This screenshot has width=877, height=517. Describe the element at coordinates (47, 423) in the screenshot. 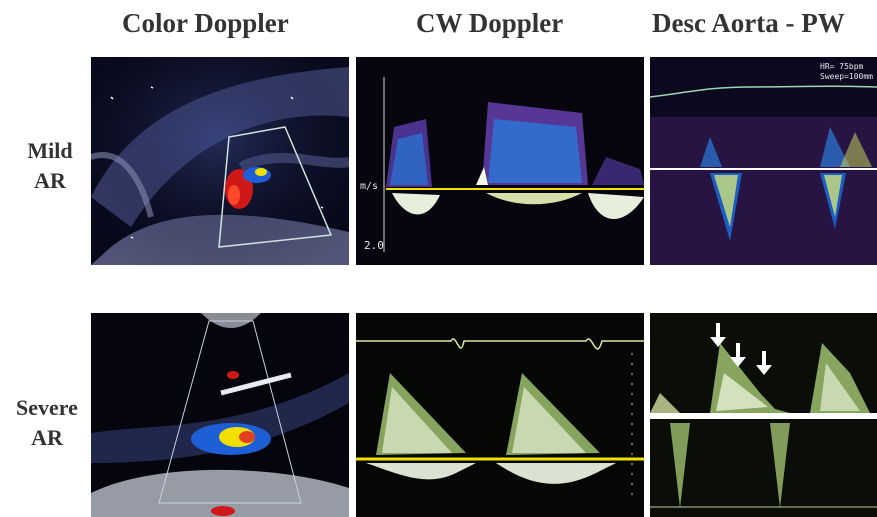

I see `row-label-severe: Severe AR` at that location.